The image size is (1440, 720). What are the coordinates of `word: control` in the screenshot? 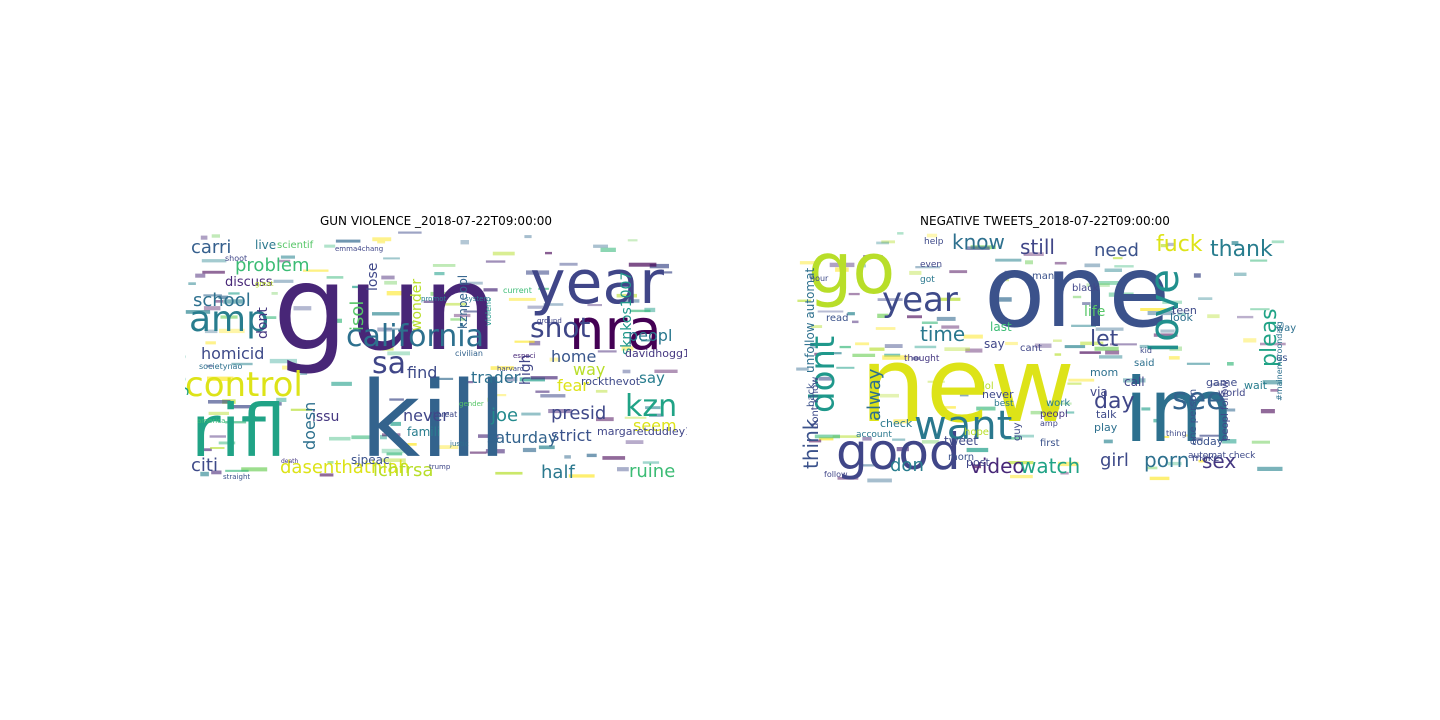 It's located at (244, 385).